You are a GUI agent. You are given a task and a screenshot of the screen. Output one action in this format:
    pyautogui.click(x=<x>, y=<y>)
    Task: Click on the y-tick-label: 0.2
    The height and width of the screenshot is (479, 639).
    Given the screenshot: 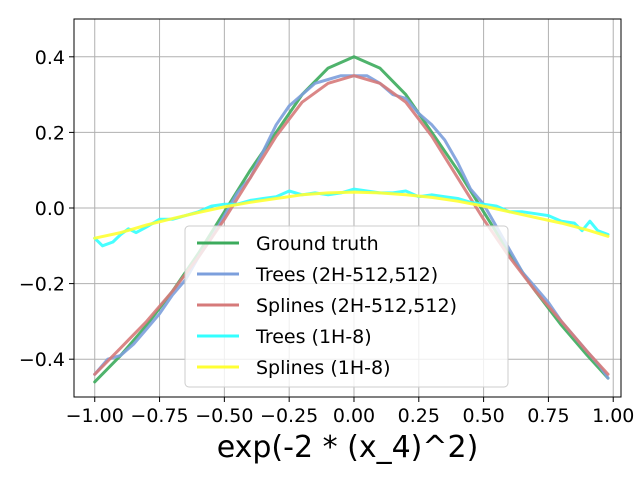 What is the action you would take?
    pyautogui.click(x=50, y=133)
    